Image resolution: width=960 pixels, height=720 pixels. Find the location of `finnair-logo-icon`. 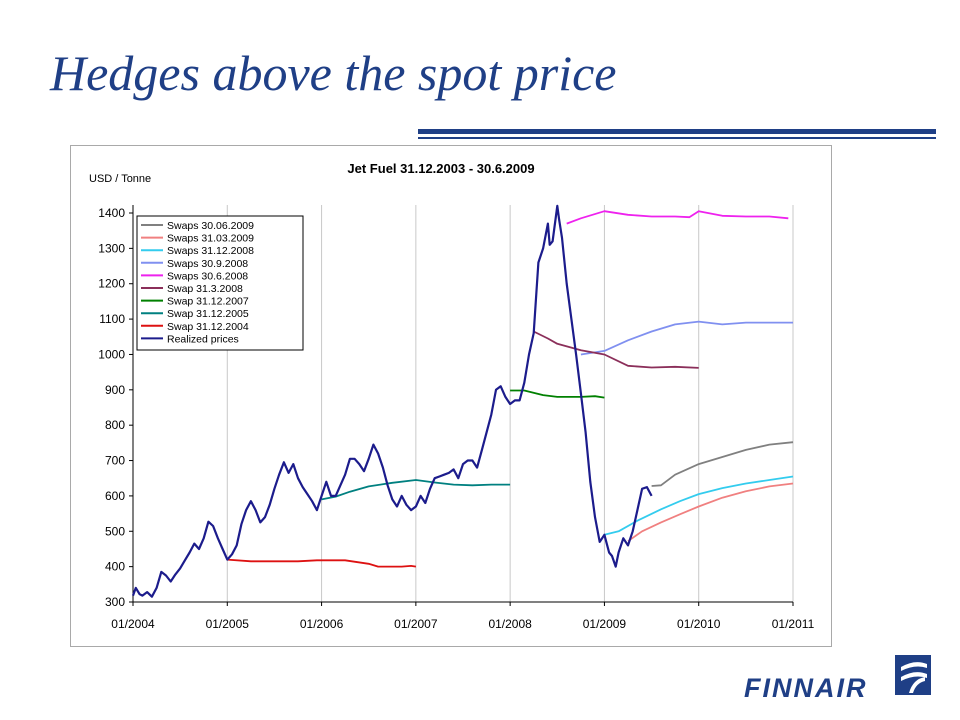

finnair-logo-icon is located at coordinates (913, 675).